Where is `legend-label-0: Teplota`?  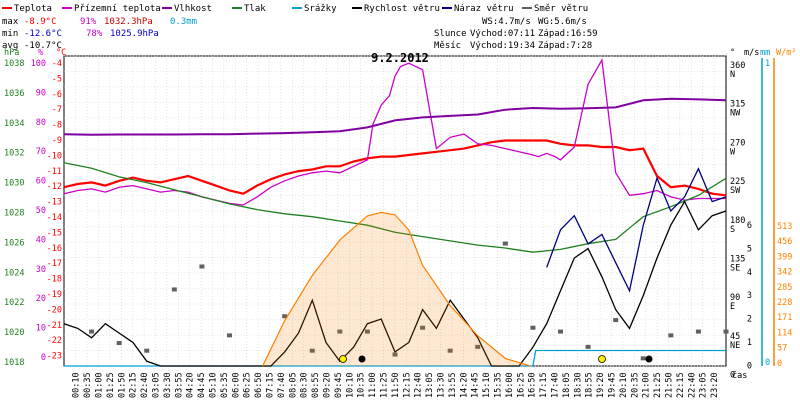
legend-label-0: Teplota is located at coordinates (33, 9).